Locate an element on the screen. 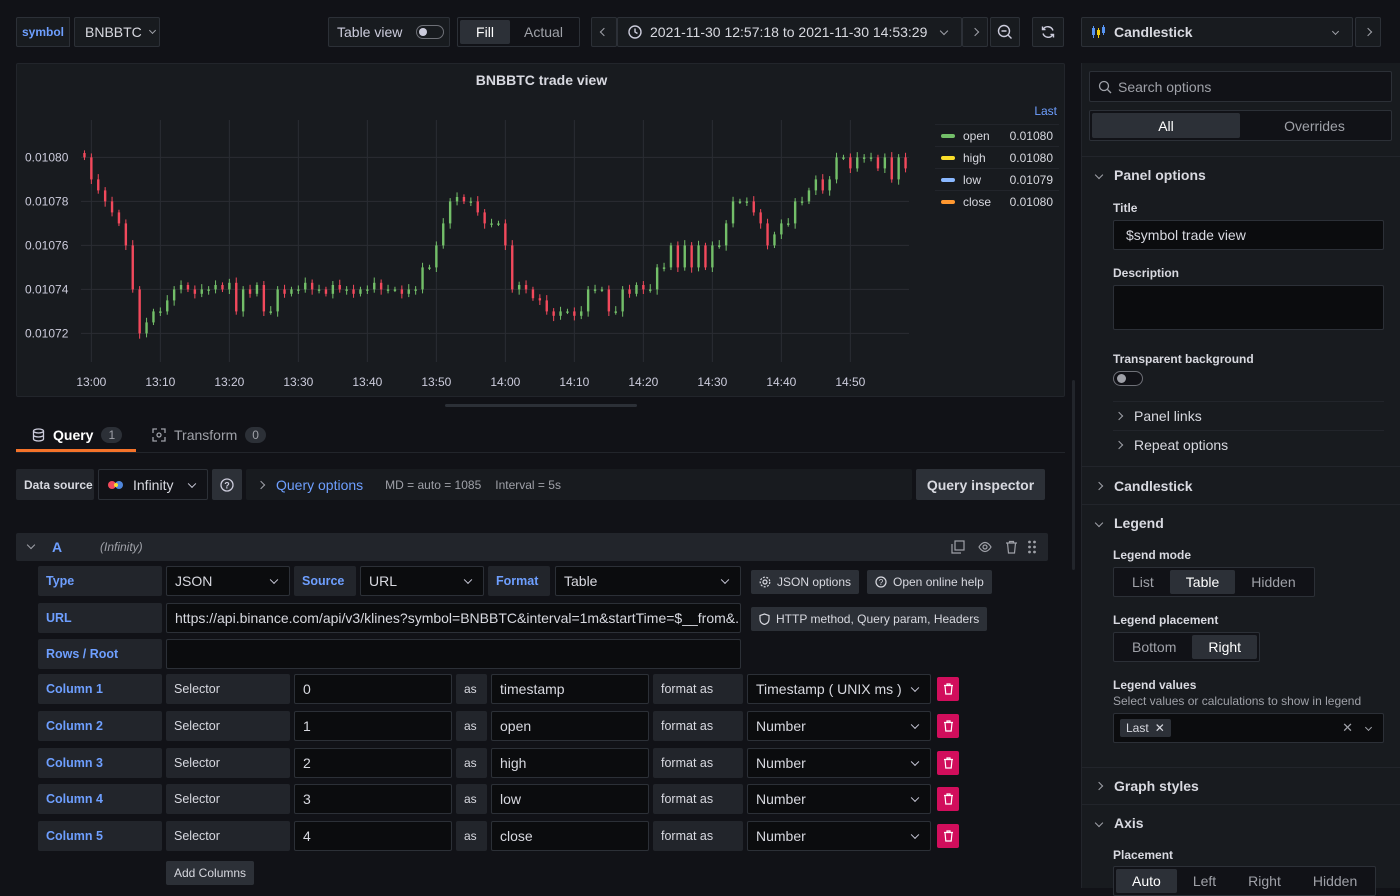 Image resolution: width=1400 pixels, height=896 pixels. shield-icon is located at coordinates (764, 619).